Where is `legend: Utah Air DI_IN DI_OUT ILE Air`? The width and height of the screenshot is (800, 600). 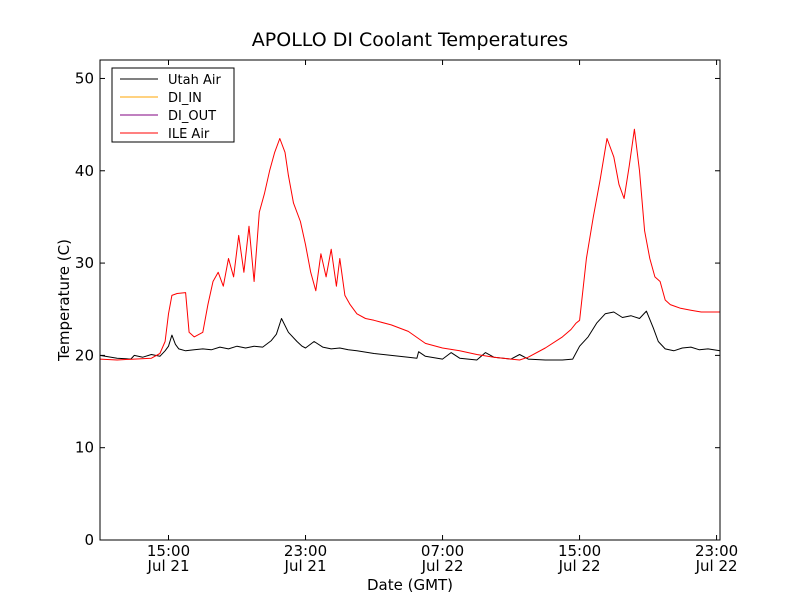 legend: Utah Air DI_IN DI_OUT ILE Air is located at coordinates (173, 105).